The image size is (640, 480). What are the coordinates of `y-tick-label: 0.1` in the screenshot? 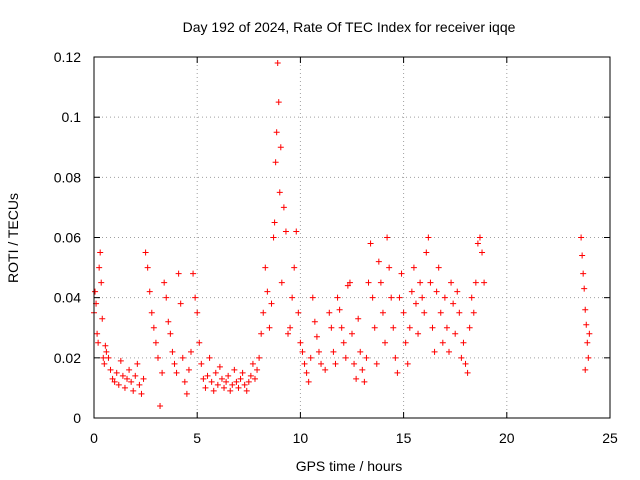 It's located at (72, 117).